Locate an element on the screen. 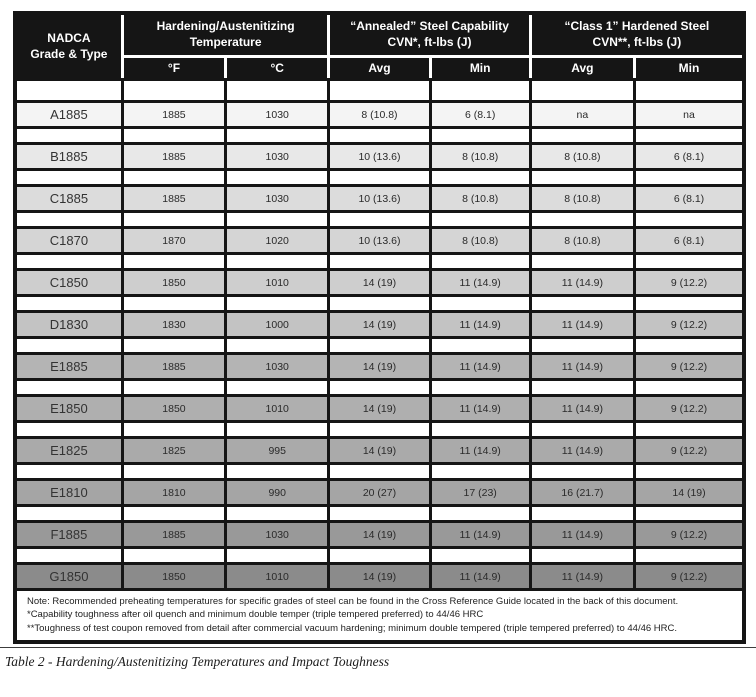 The image size is (756, 697). cell-temp-f: 1810 is located at coordinates (174, 492).